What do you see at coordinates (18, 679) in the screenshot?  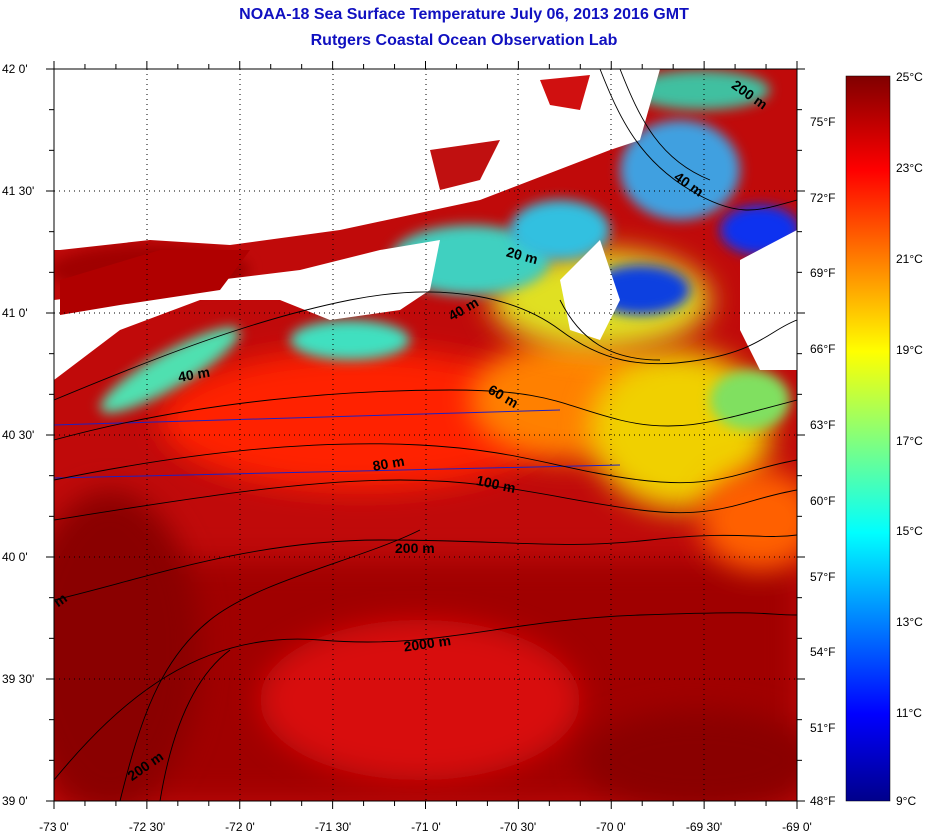 I see `lat-label: 39 30'` at bounding box center [18, 679].